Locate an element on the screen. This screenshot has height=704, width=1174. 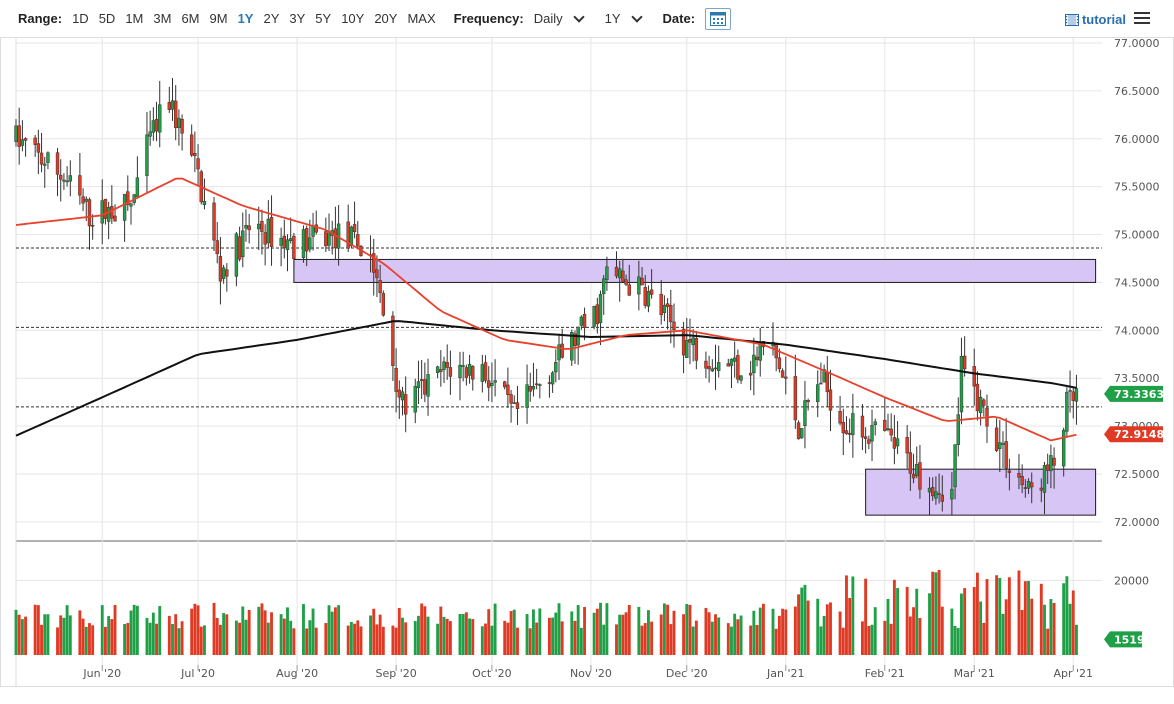
calendar-button is located at coordinates (718, 18).